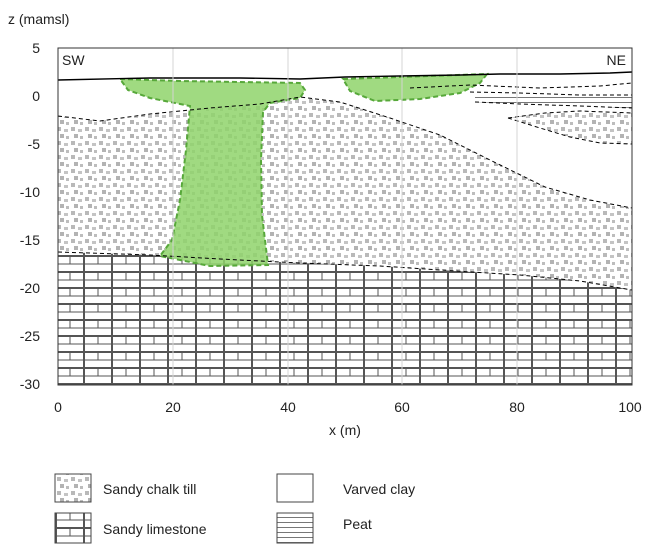 This screenshot has width=646, height=545. What do you see at coordinates (155, 529) in the screenshot?
I see `legend-label-sandy-limestone: Sandy limestone` at bounding box center [155, 529].